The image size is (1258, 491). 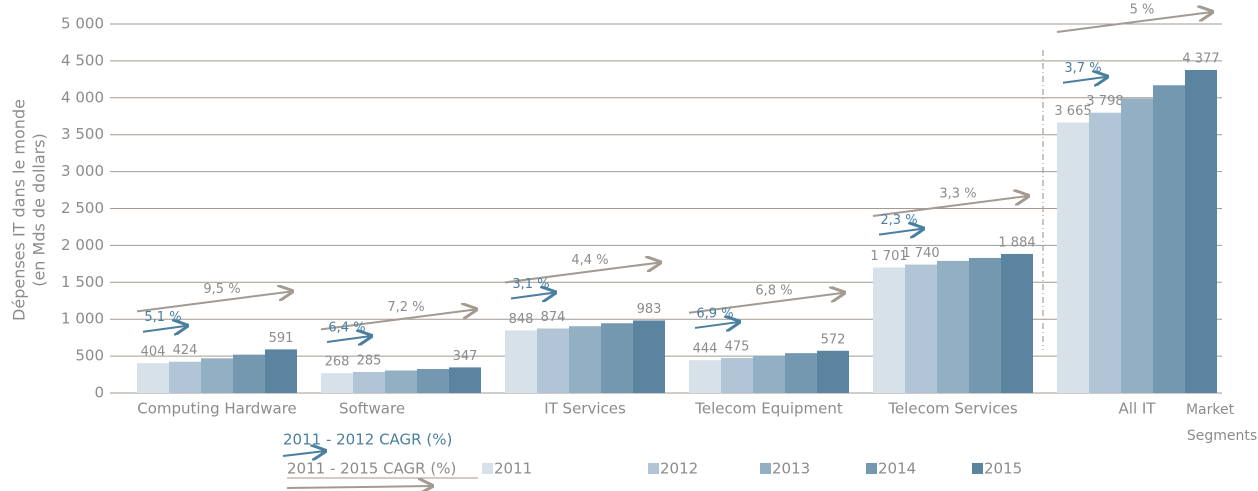 I want to click on y-tick-label: 2 500, so click(x=82, y=208).